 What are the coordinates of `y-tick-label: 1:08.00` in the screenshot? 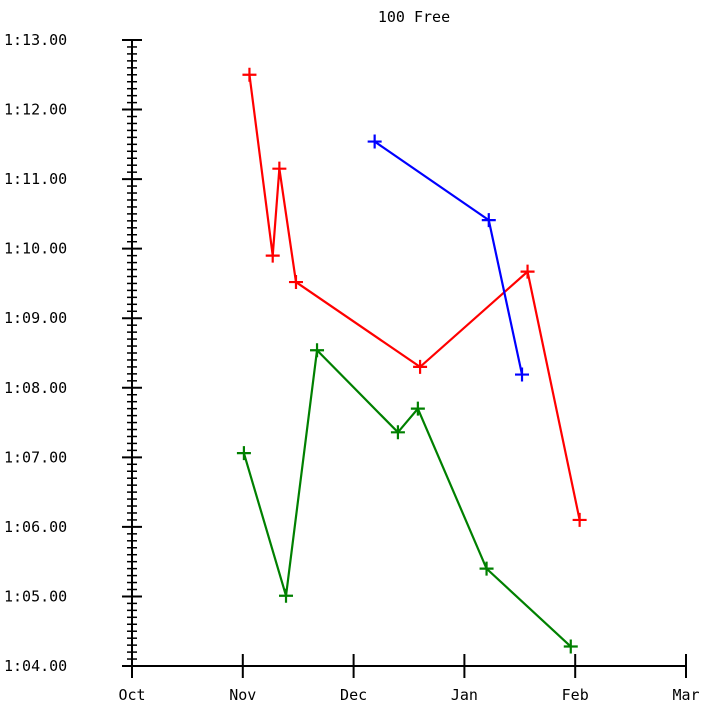 It's located at (35, 388).